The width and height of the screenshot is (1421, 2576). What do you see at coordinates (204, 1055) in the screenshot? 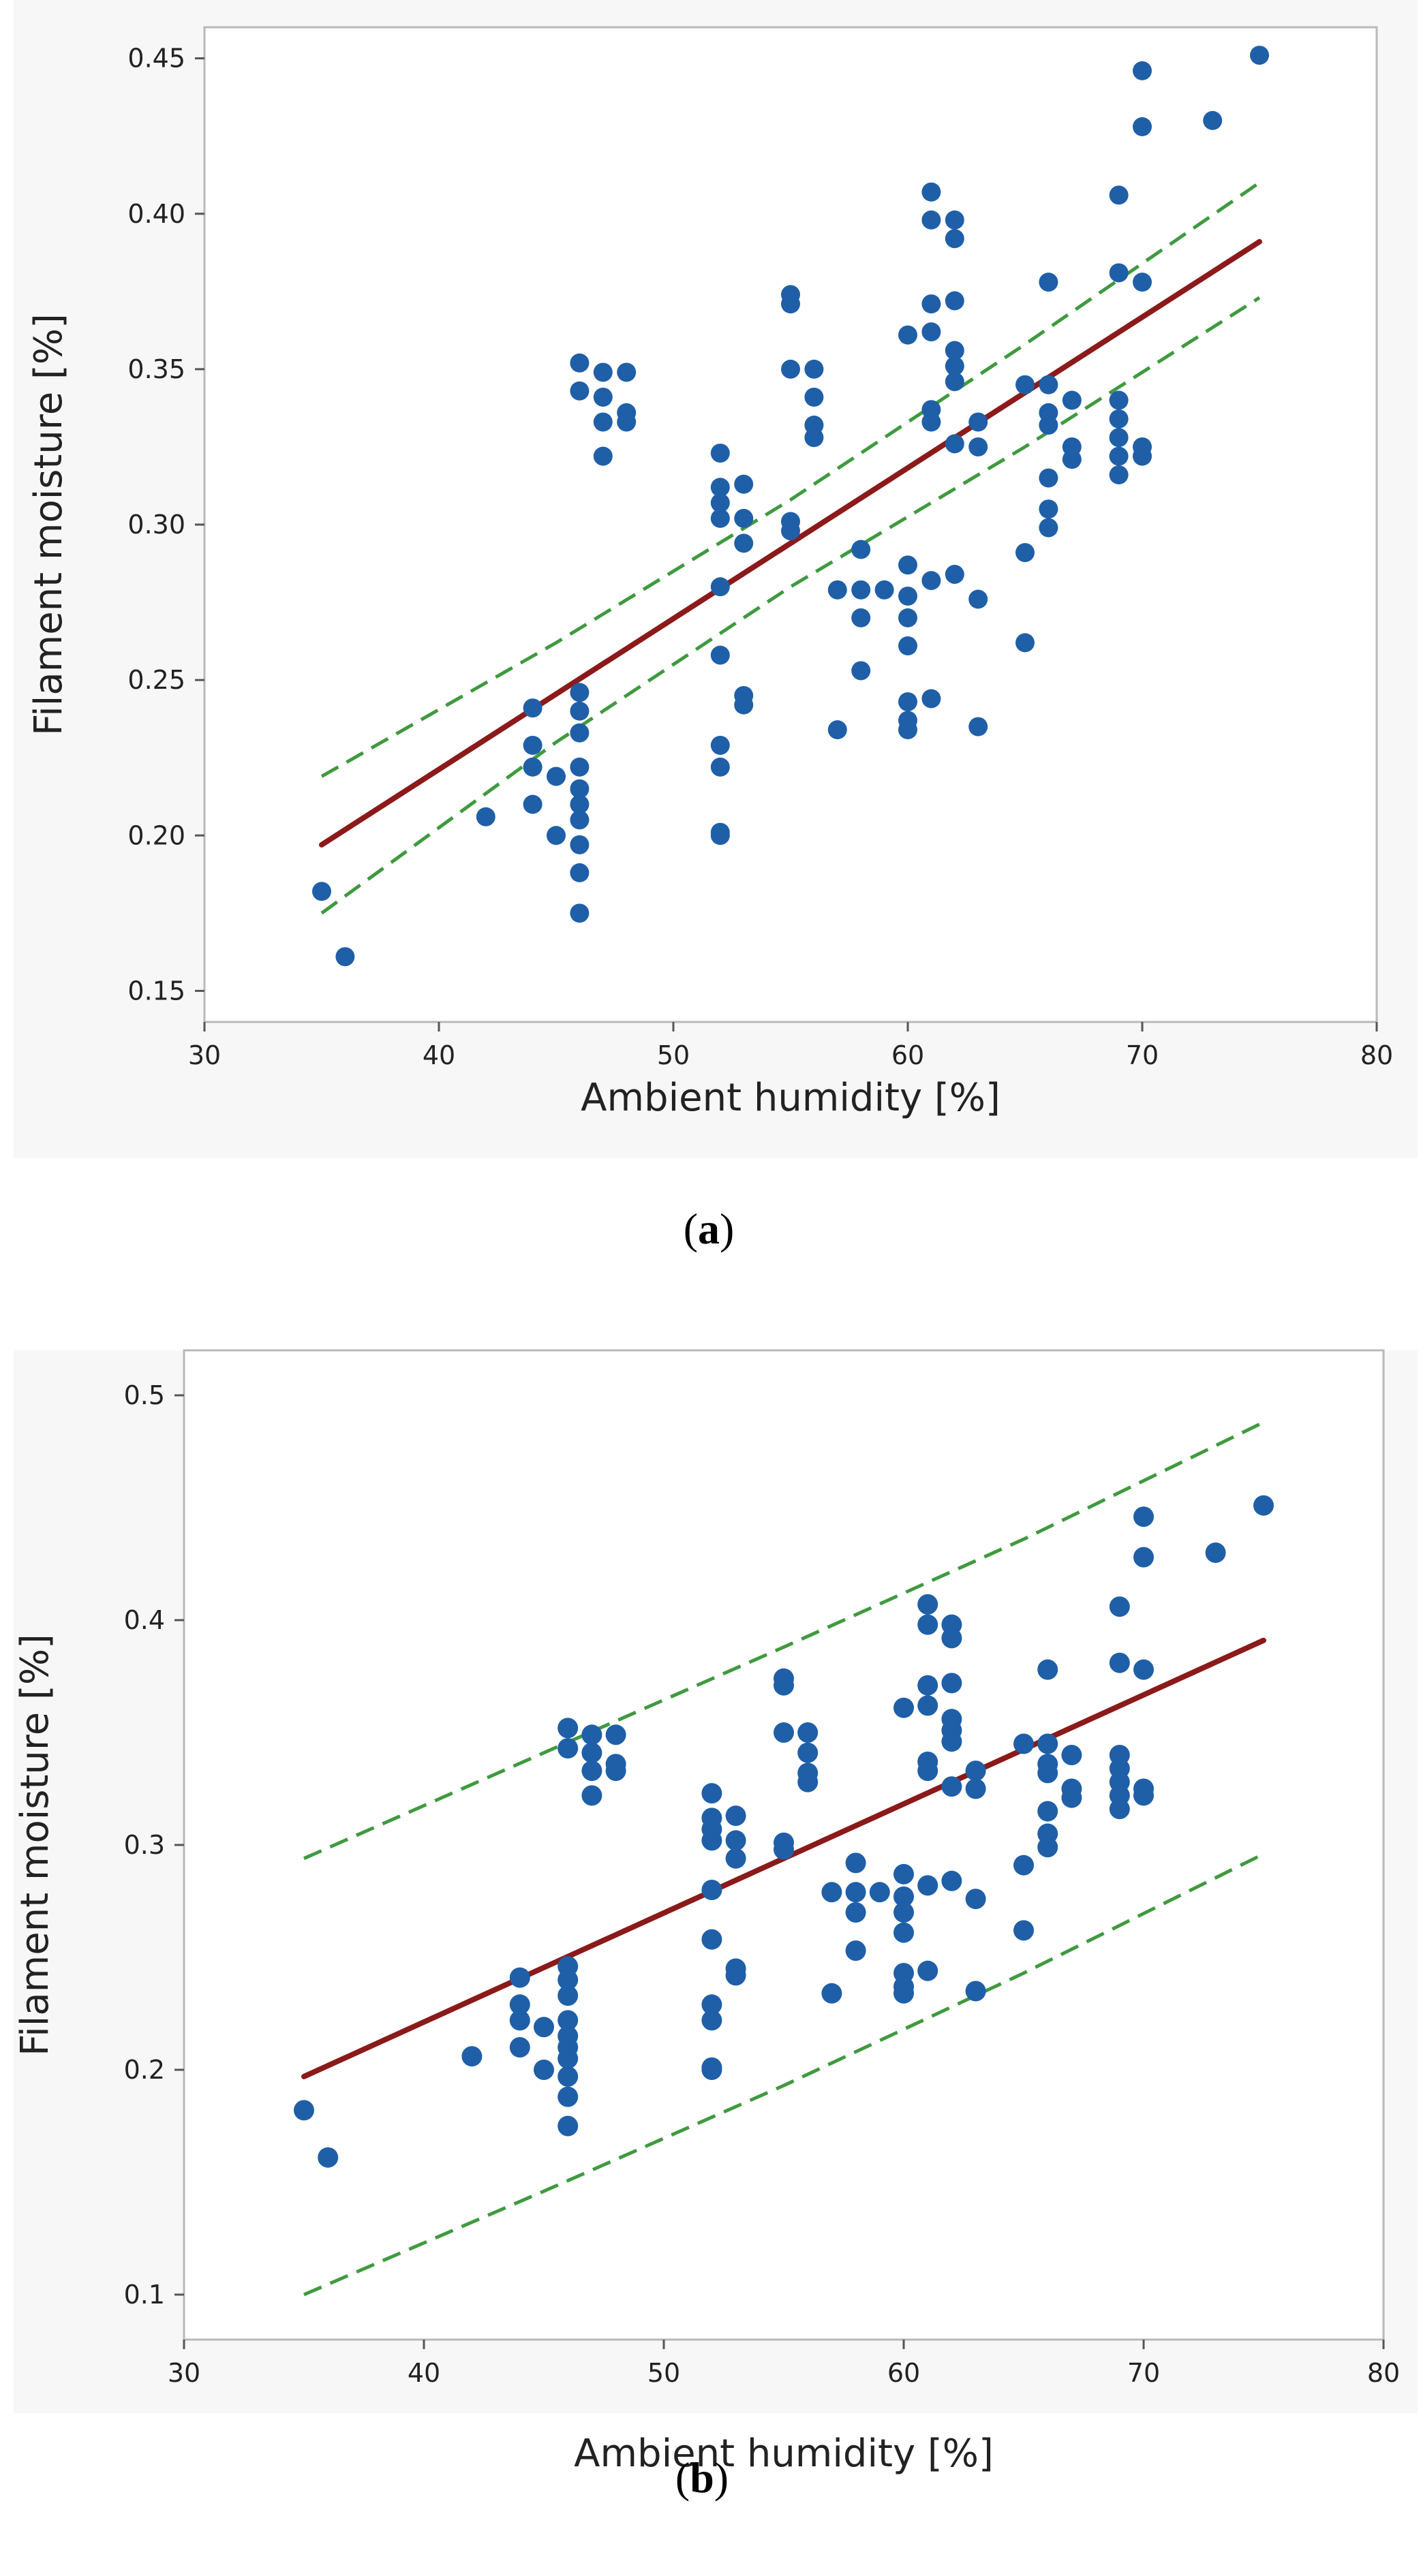
I see `x-tick-label: 30` at bounding box center [204, 1055].